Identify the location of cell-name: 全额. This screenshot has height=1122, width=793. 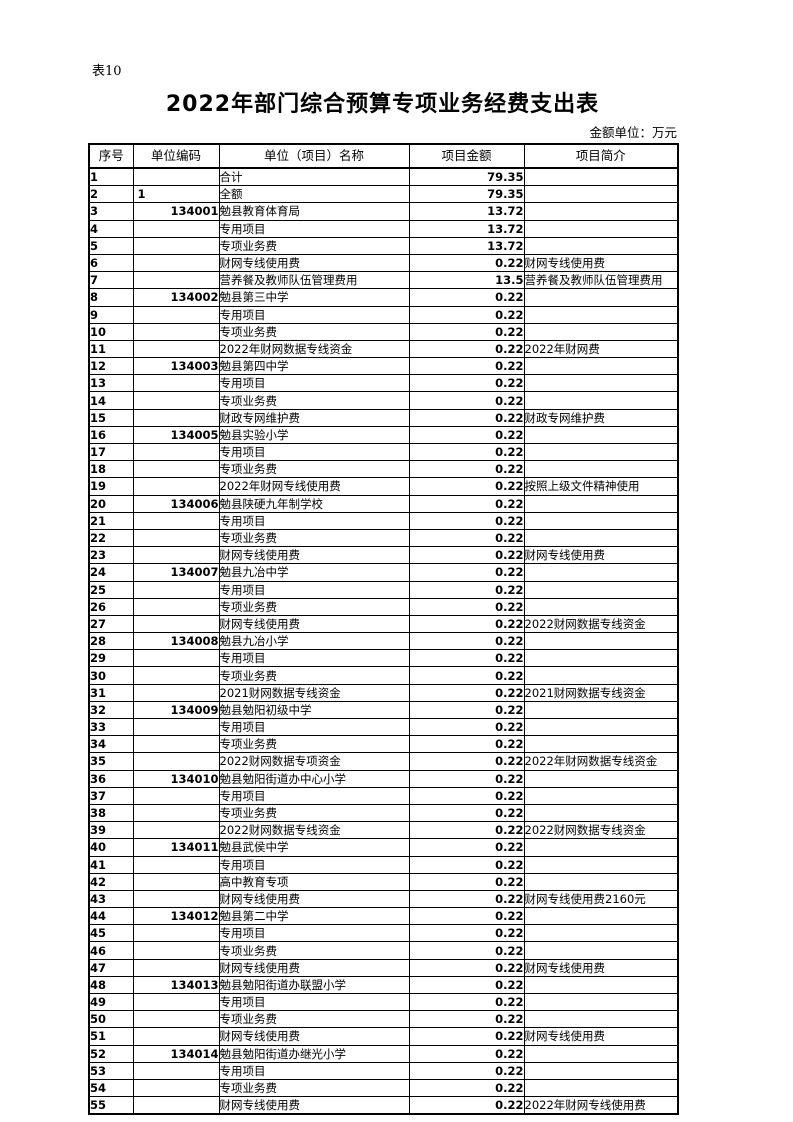
(314, 194).